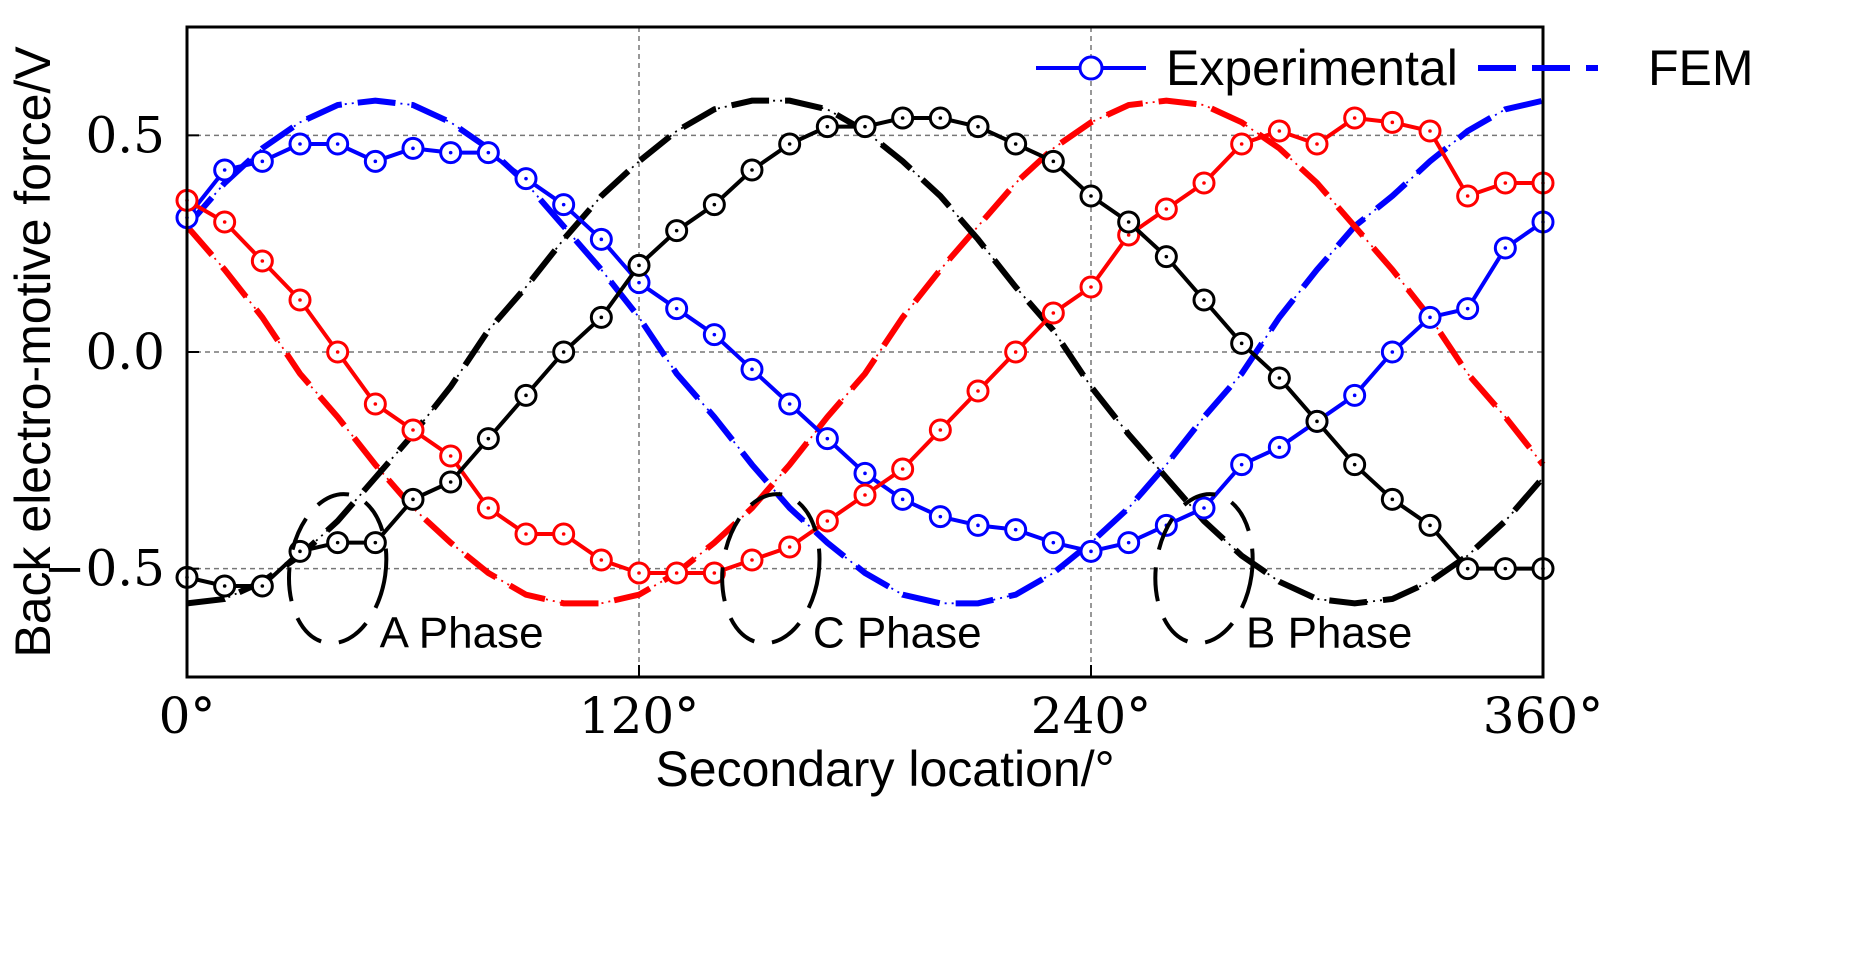  What do you see at coordinates (1091, 716) in the screenshot?
I see `x-tick-label-2: 240°` at bounding box center [1091, 716].